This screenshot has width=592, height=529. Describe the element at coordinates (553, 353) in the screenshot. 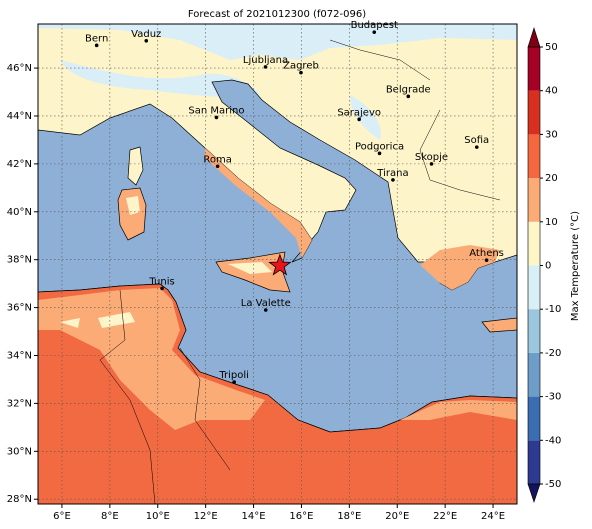

I see `colorbar-tick-label: -20` at that location.